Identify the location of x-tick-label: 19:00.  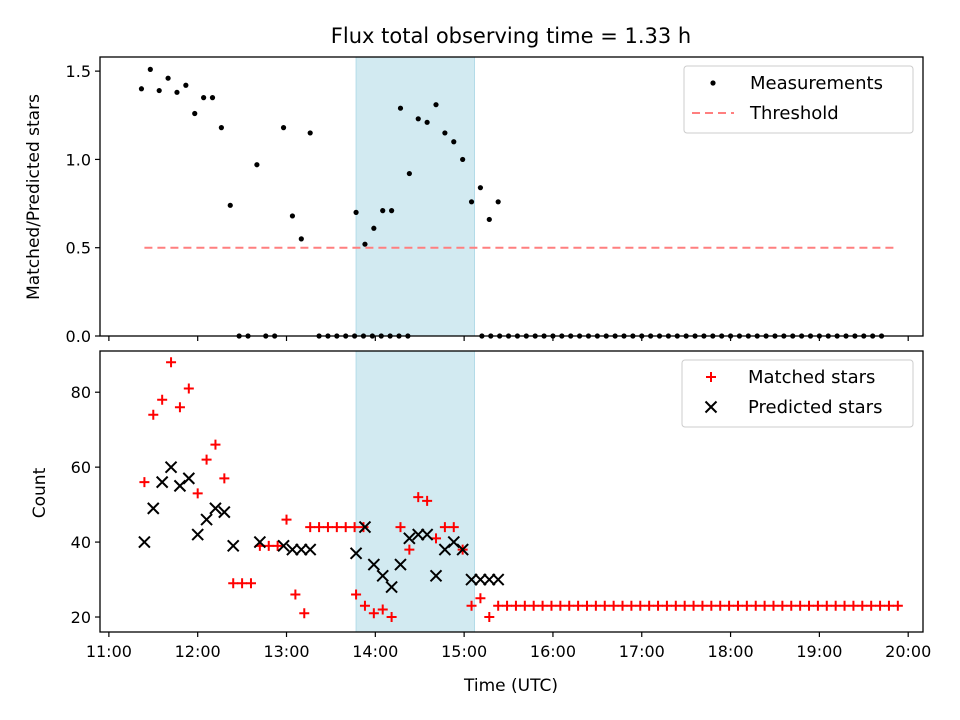
(819, 651).